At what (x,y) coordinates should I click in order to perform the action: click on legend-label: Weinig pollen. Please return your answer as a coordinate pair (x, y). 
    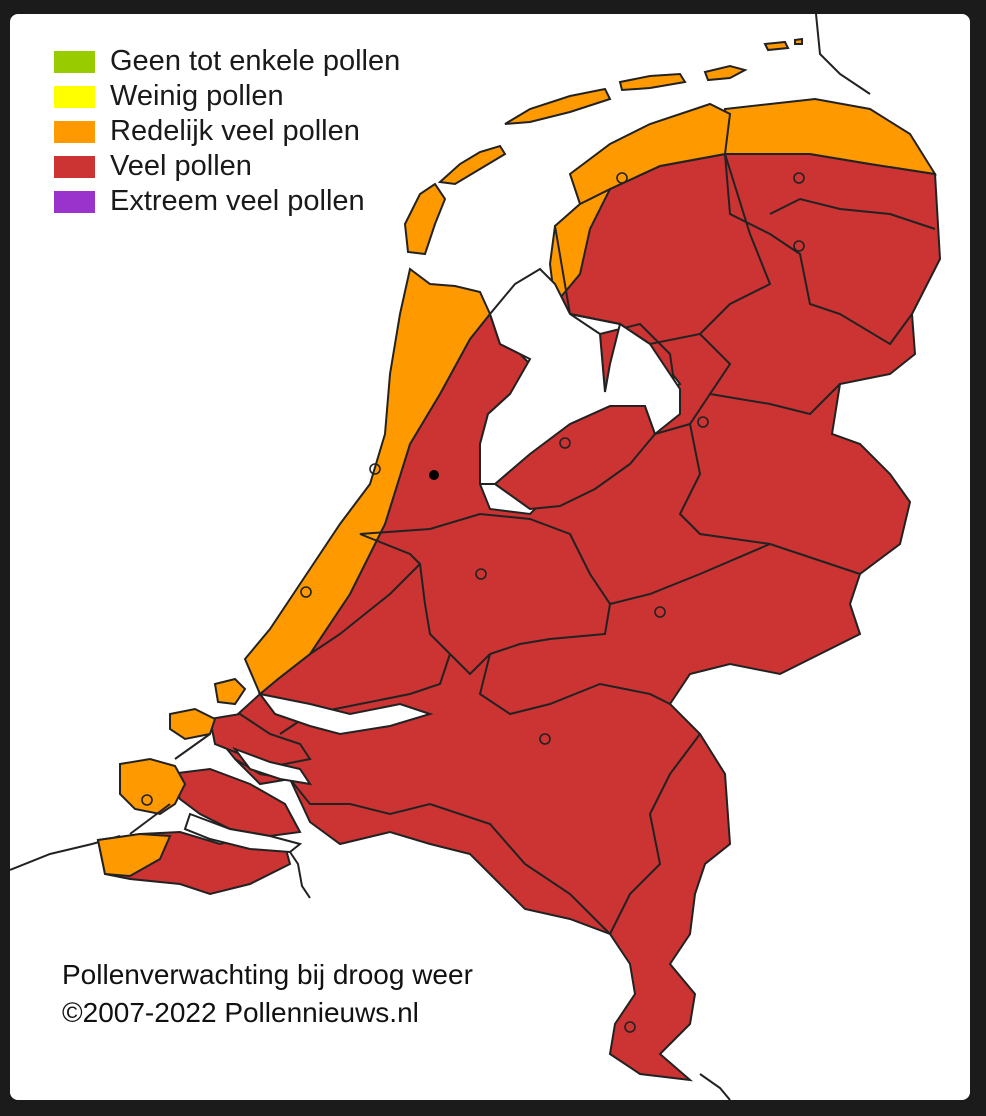
    Looking at the image, I should click on (197, 96).